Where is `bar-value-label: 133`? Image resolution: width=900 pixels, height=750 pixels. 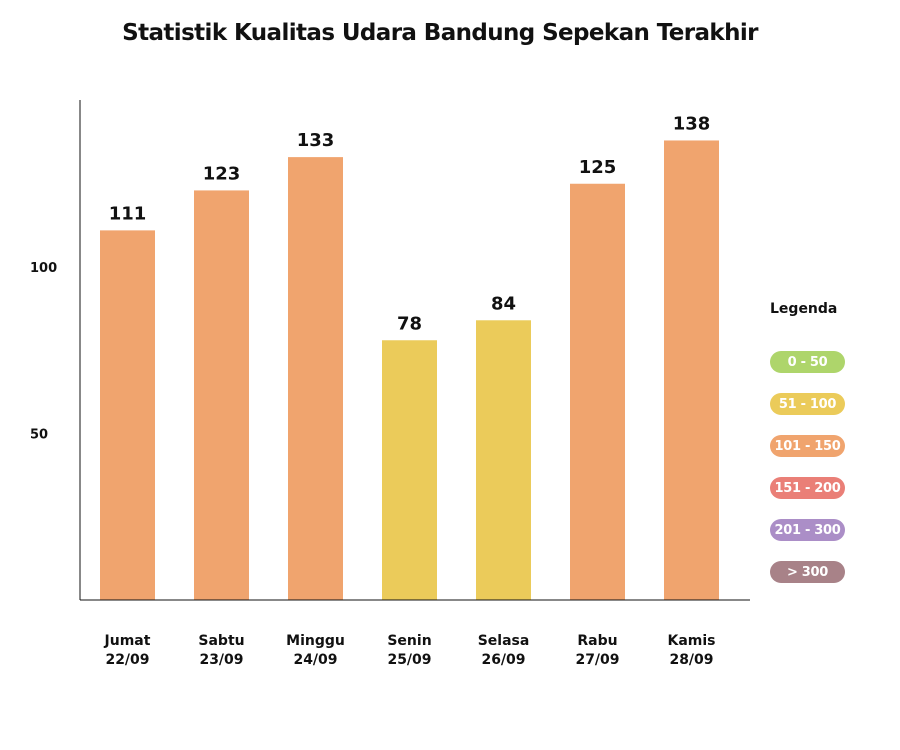 bar-value-label: 133 is located at coordinates (316, 140).